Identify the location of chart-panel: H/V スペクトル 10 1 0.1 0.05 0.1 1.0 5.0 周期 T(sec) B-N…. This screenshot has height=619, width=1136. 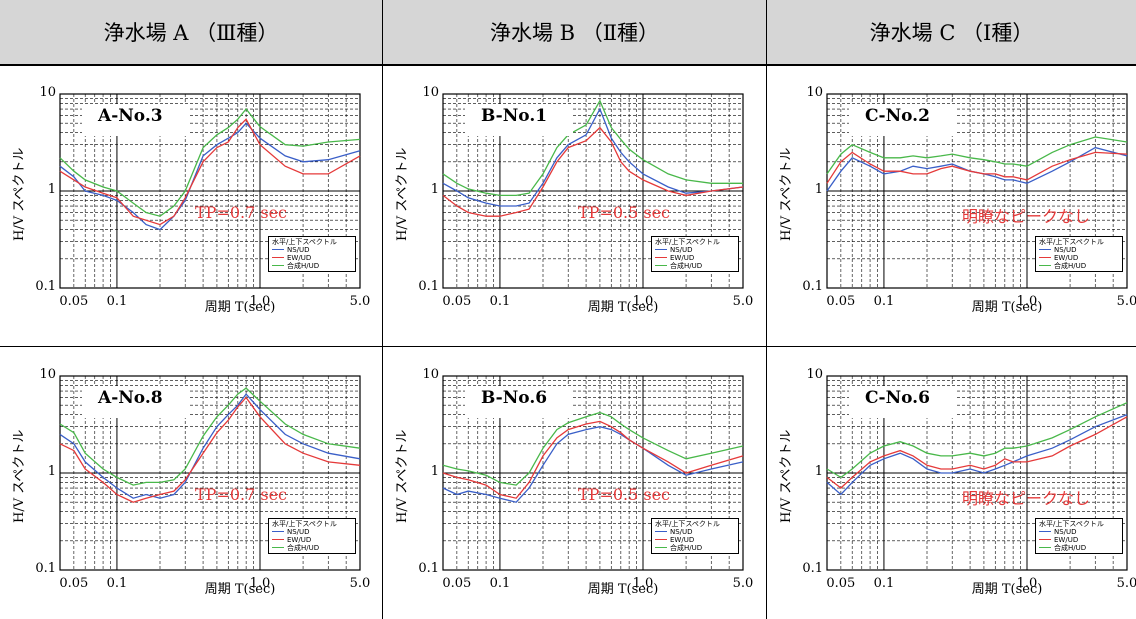
(568, 483).